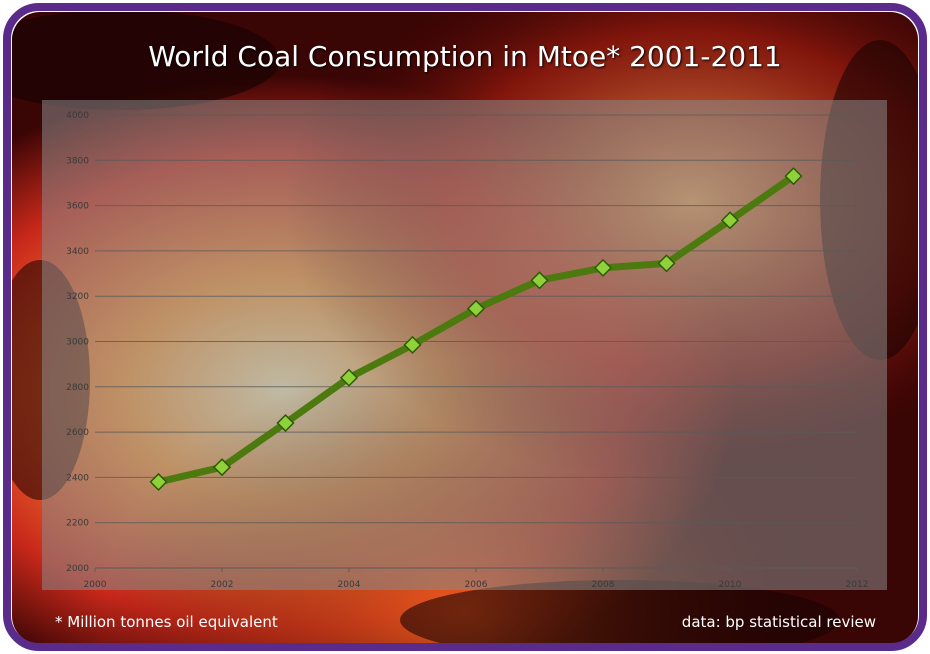 The height and width of the screenshot is (654, 930). I want to click on footnote: * Million tonnes oil equivalent, so click(166, 622).